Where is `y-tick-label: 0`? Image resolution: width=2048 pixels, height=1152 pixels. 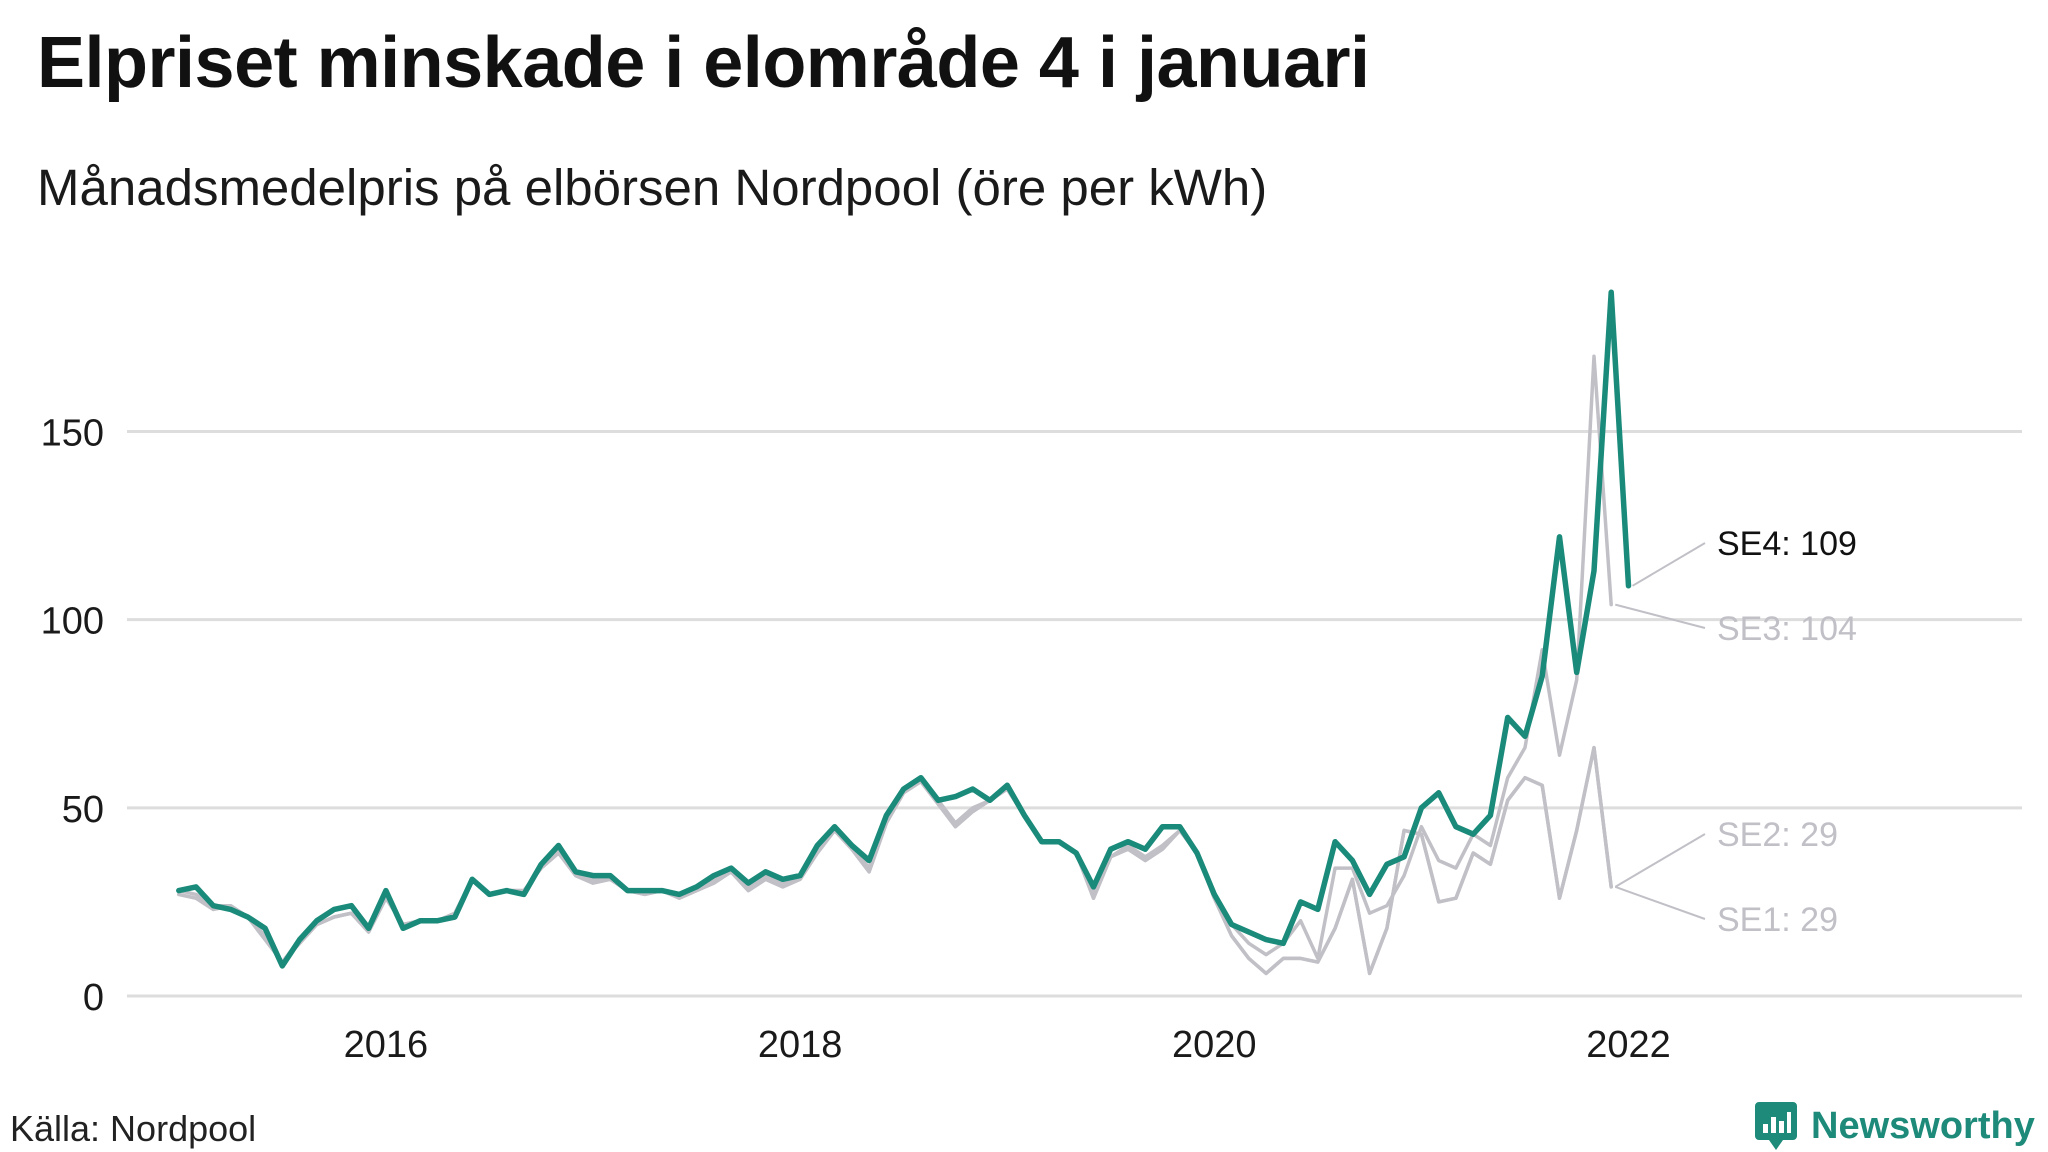
y-tick-label: 0 is located at coordinates (93, 998).